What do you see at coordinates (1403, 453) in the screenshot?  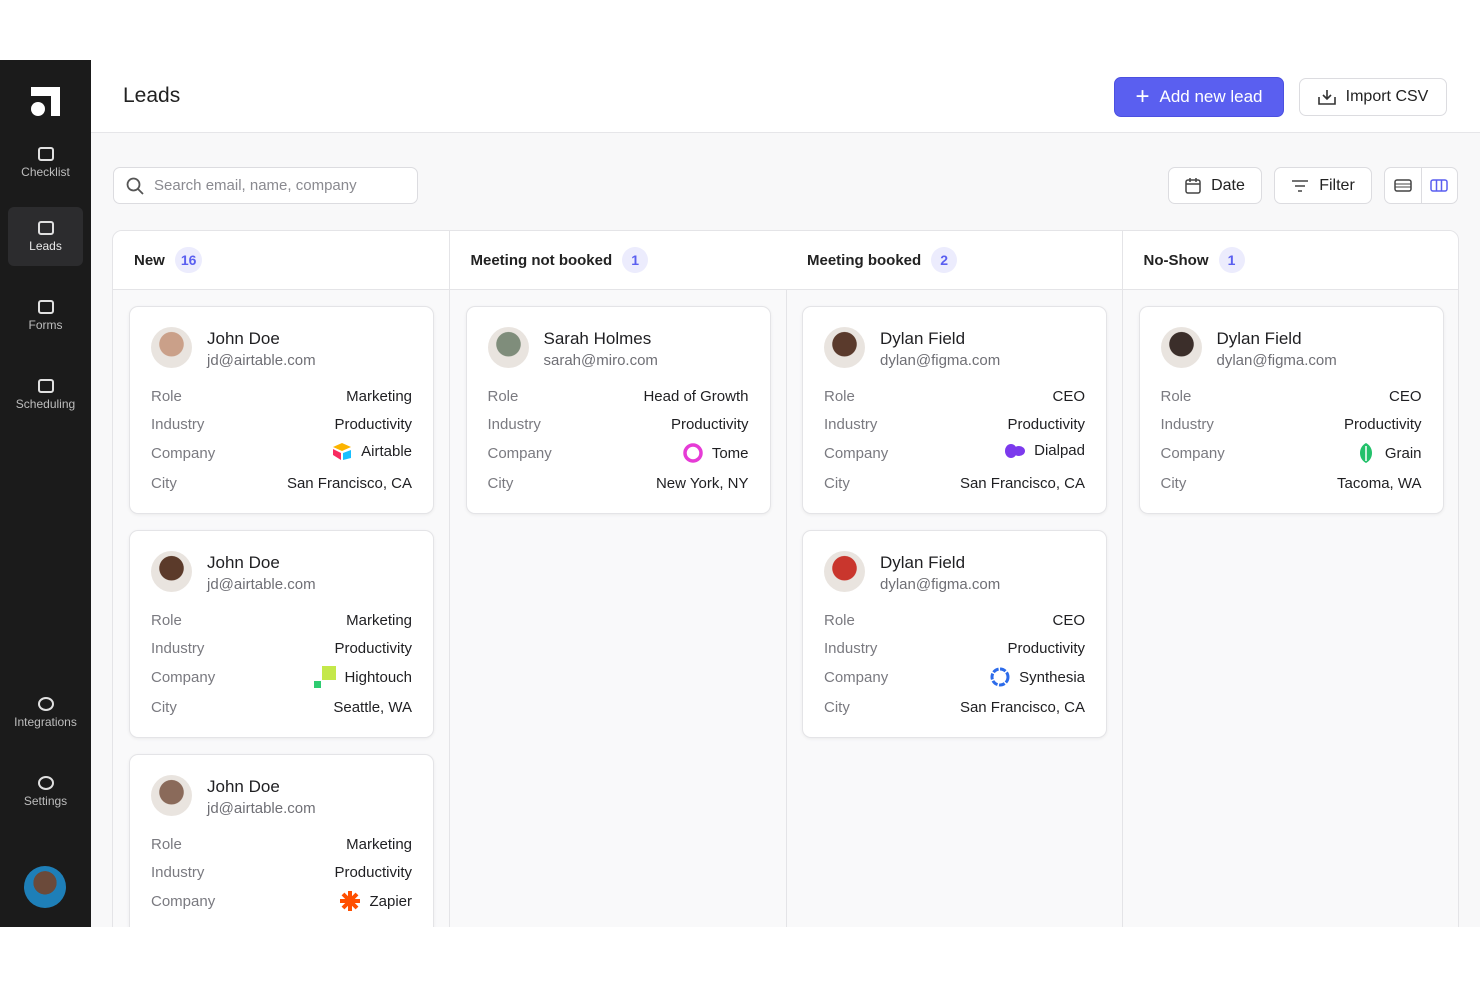 I see `field-text: Grain` at bounding box center [1403, 453].